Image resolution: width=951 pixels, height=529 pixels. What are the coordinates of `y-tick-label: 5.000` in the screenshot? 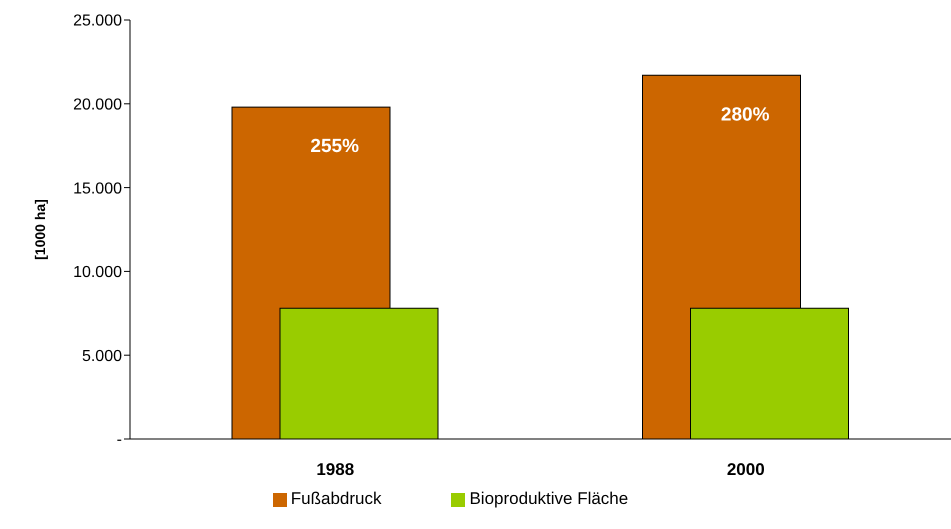 It's located at (102, 356).